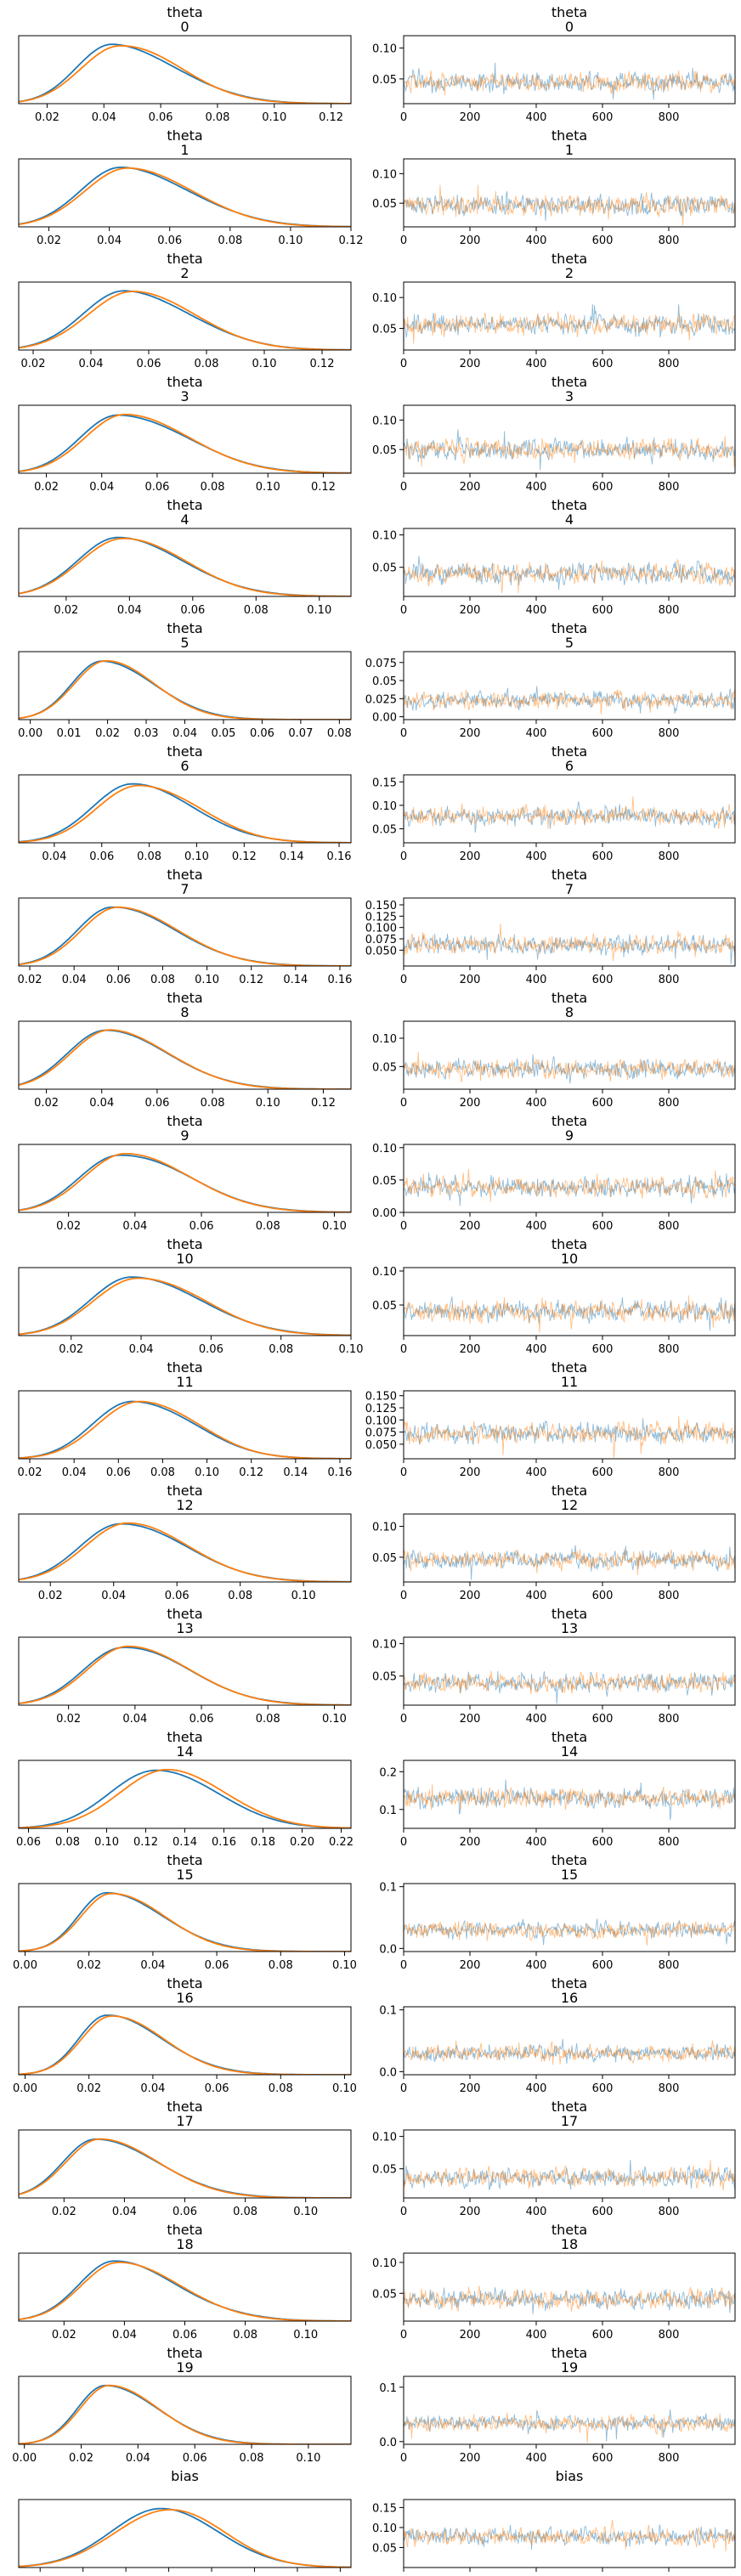 The width and height of the screenshot is (741, 2576). What do you see at coordinates (569, 2052) in the screenshot?
I see `trace-16-trace-line-chain1` at bounding box center [569, 2052].